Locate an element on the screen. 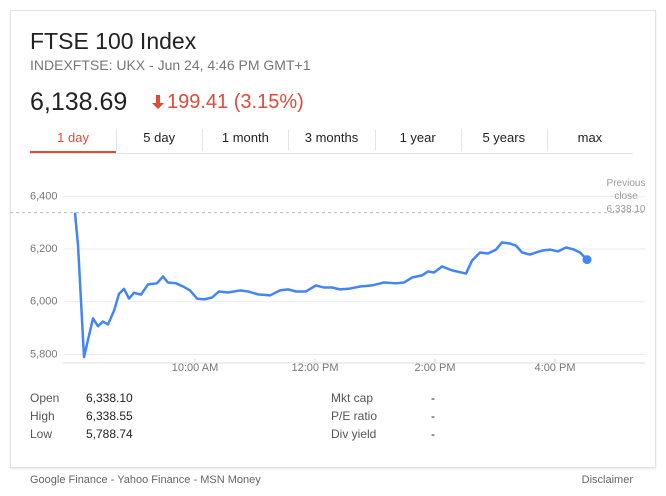 Image resolution: width=666 pixels, height=496 pixels. previous-close: Previous close 6,338.10 is located at coordinates (626, 196).